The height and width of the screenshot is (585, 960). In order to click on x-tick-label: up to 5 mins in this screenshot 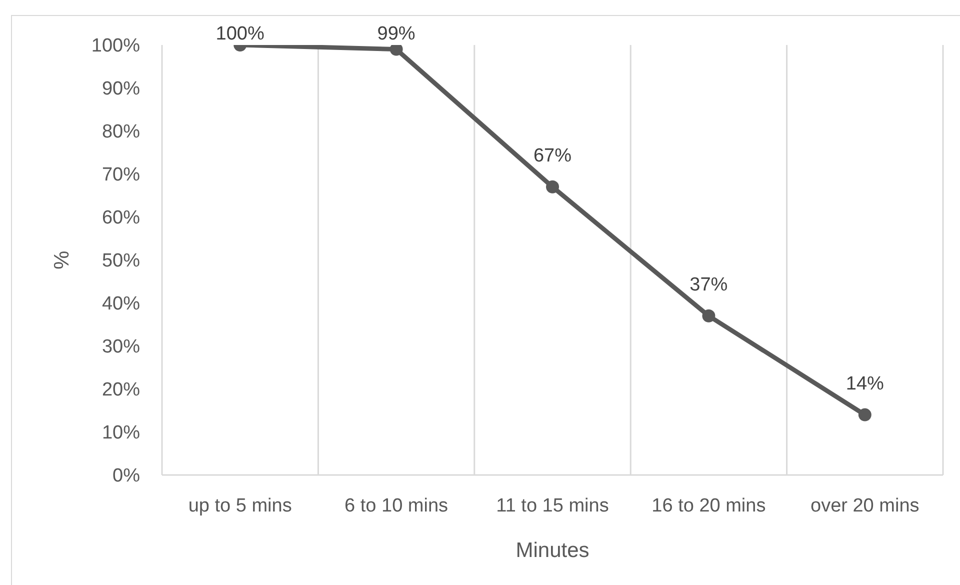, I will do `click(240, 505)`.